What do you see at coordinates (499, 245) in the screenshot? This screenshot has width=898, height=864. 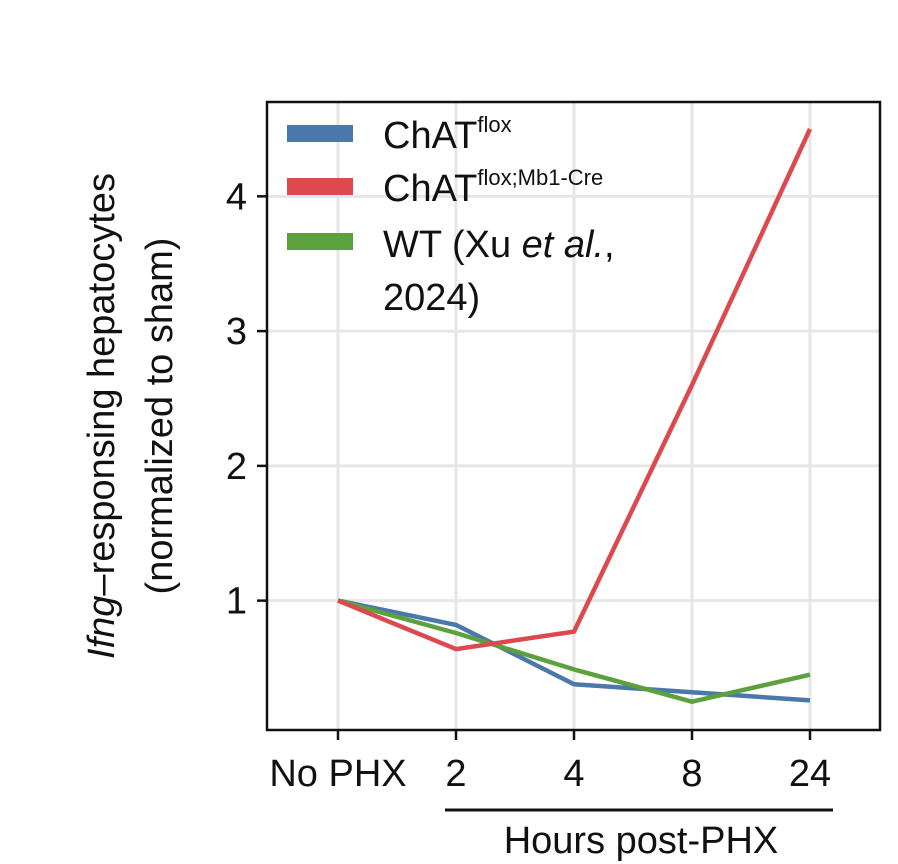 I see `legend-label-wt-xu-2024: WT (Xu et al.,` at bounding box center [499, 245].